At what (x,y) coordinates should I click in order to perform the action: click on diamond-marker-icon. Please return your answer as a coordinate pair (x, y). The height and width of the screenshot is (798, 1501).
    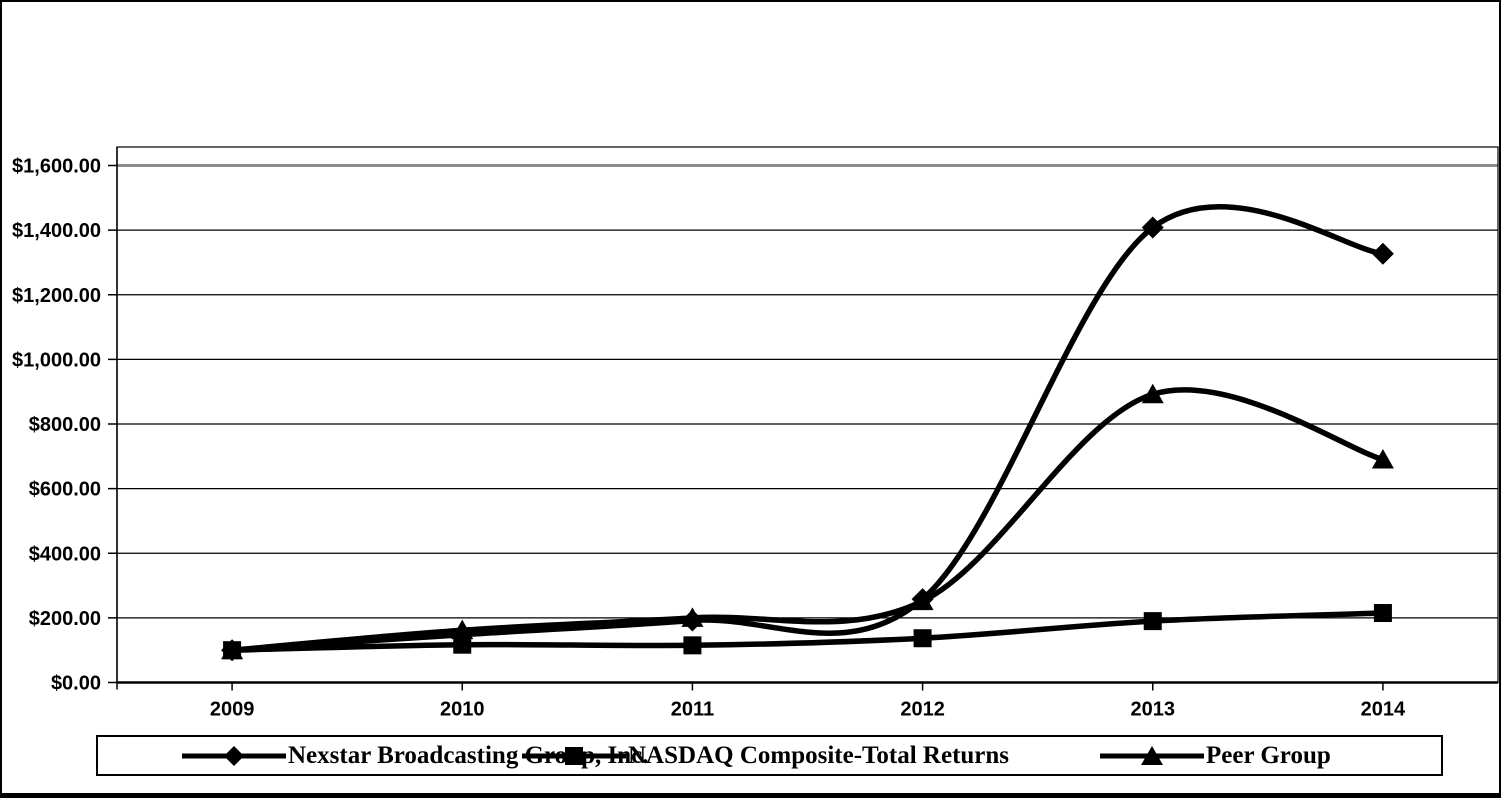
    Looking at the image, I should click on (234, 755).